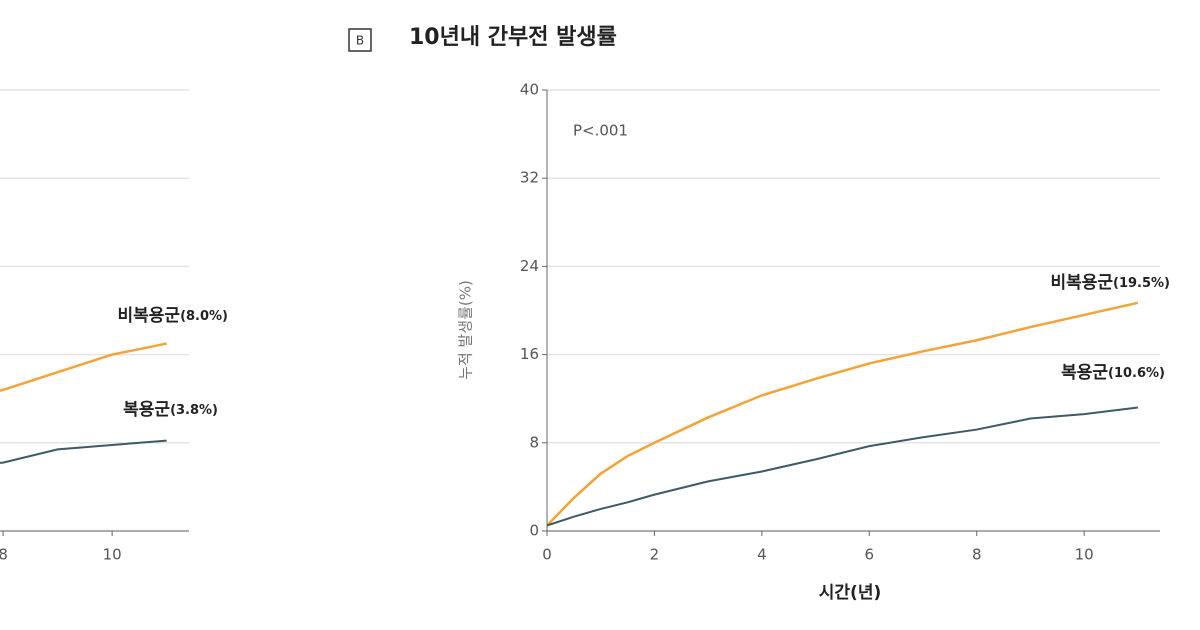  Describe the element at coordinates (655, 555) in the screenshot. I see `x-tick-label: 2` at that location.